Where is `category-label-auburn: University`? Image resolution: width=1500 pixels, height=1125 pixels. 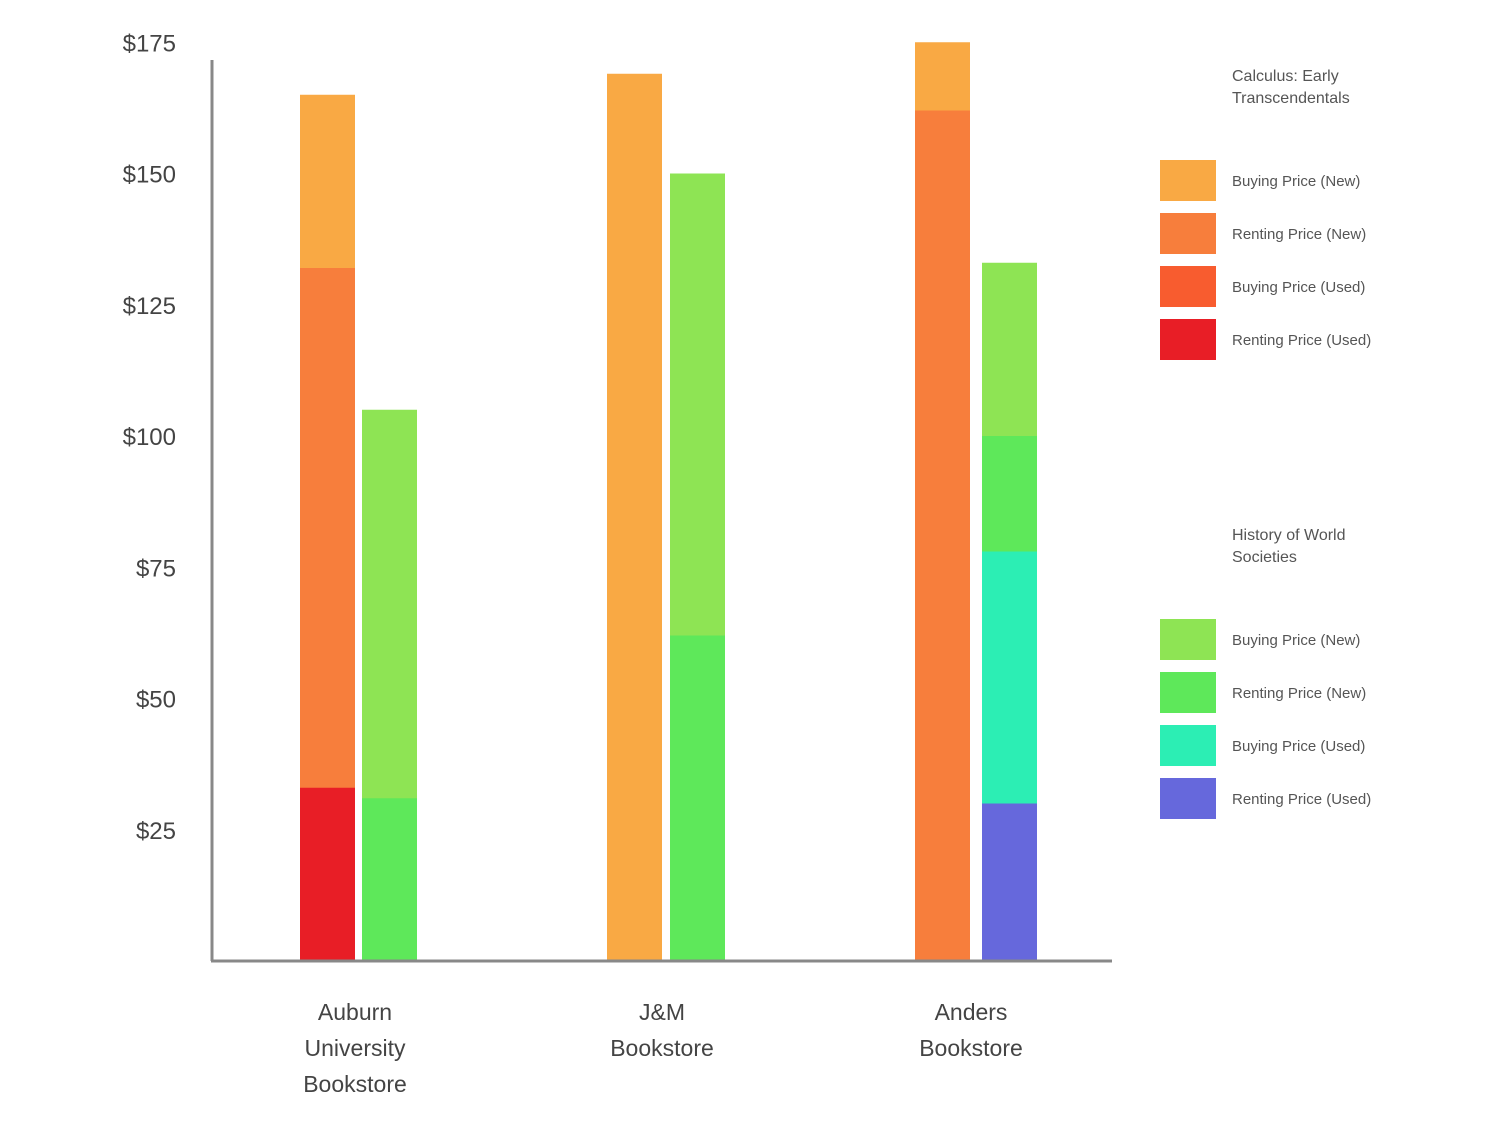 category-label-auburn: University is located at coordinates (355, 1048).